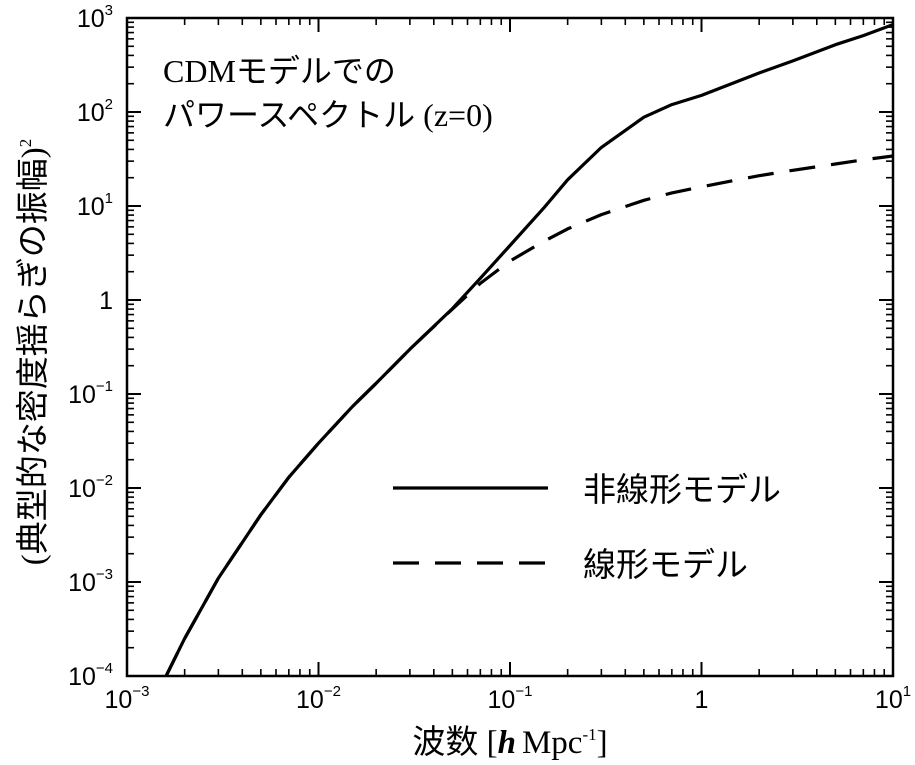  Describe the element at coordinates (702, 700) in the screenshot. I see `x-tick-label: 1` at that location.